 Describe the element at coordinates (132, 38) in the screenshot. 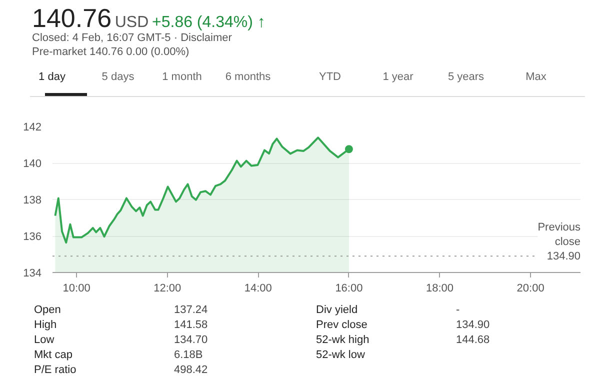

I see `text: Closed: 4 Feb, 16:07 GMT-5 · Disclaimer` at that location.